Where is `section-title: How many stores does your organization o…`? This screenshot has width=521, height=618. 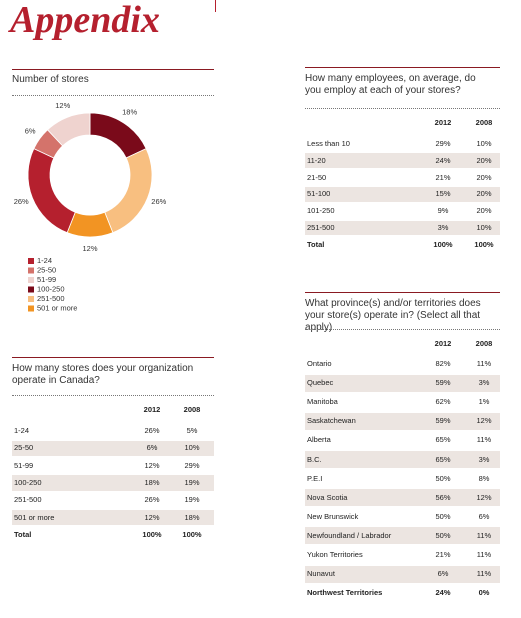
section-title: How many stores does your organization o… is located at coordinates (103, 374).